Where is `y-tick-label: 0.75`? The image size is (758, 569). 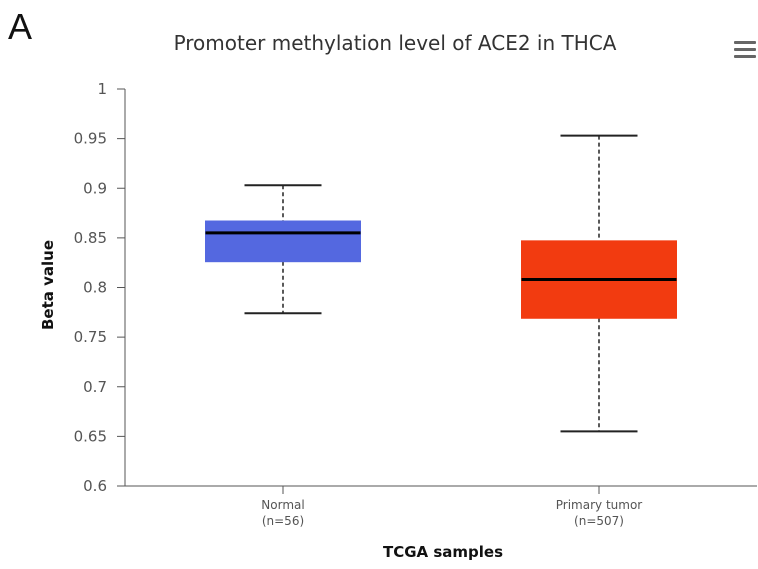 y-tick-label: 0.75 is located at coordinates (90, 337).